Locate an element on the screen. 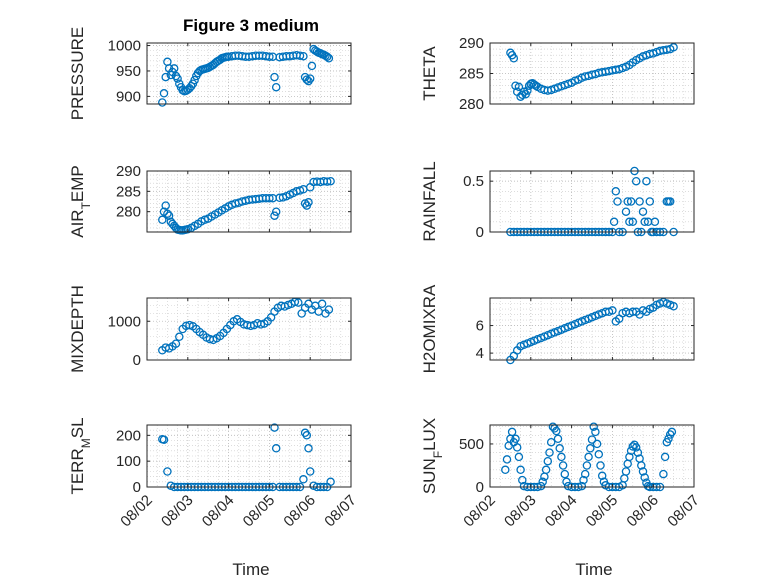  y-tick-label: 950 is located at coordinates (128, 71).